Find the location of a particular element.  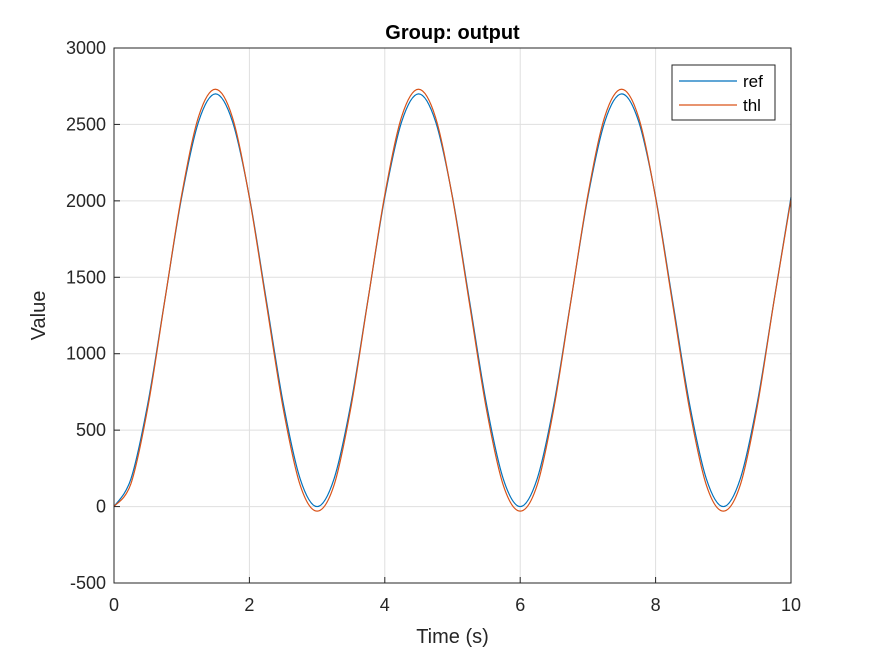

y-axis-label: Value is located at coordinates (39, 316).